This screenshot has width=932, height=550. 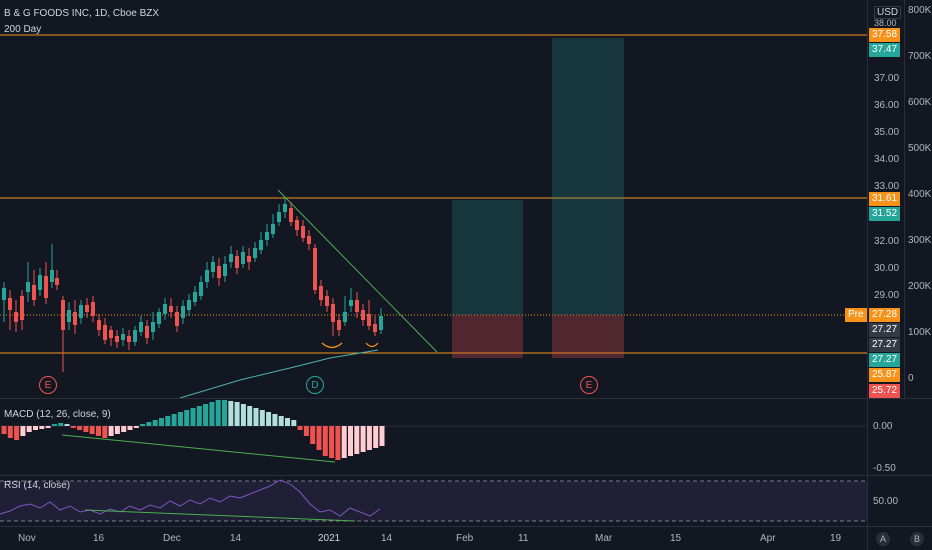 I want to click on volume-tick: 800K, so click(x=920, y=10).